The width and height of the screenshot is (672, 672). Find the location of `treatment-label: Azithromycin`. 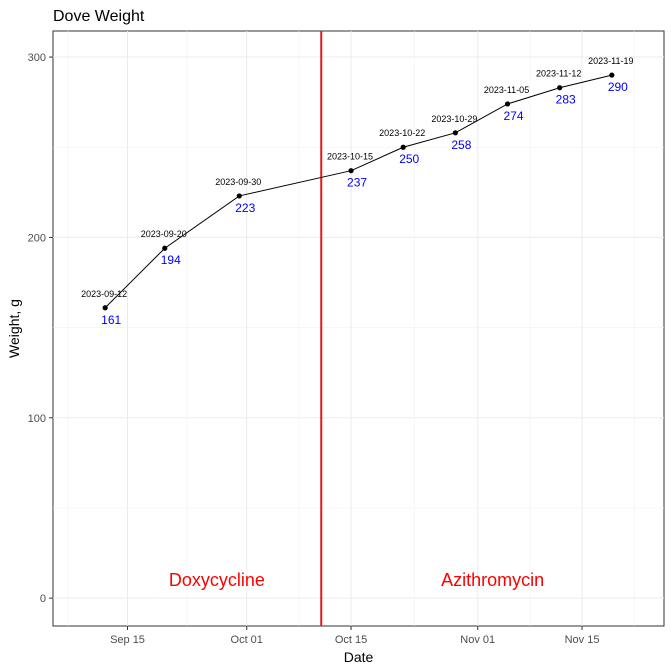

treatment-label: Azithromycin is located at coordinates (492, 580).